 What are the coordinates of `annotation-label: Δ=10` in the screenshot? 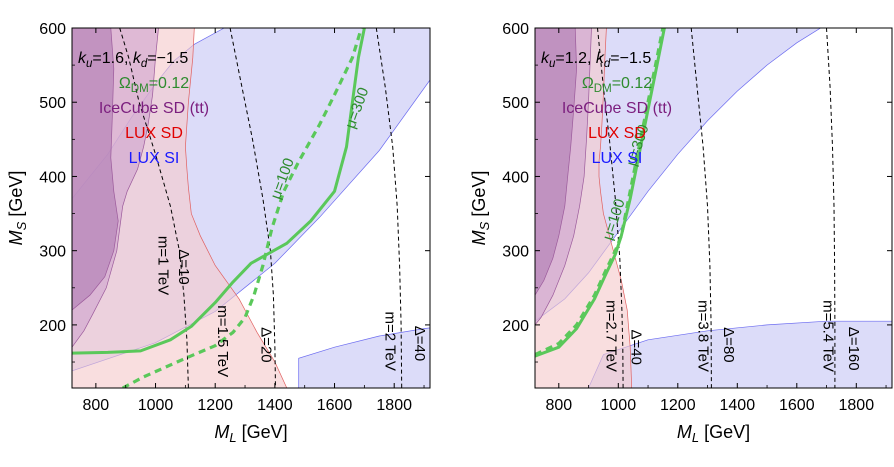 It's located at (183, 266).